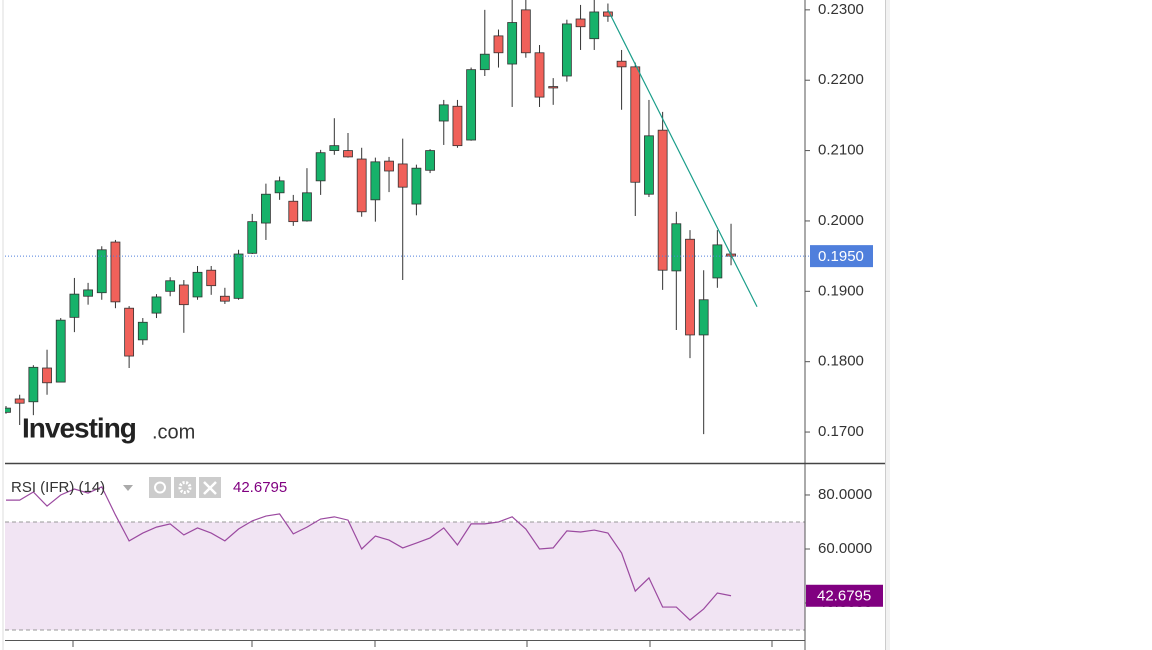 The height and width of the screenshot is (650, 1152). What do you see at coordinates (841, 220) in the screenshot?
I see `y-tick-label: 0.2000` at bounding box center [841, 220].